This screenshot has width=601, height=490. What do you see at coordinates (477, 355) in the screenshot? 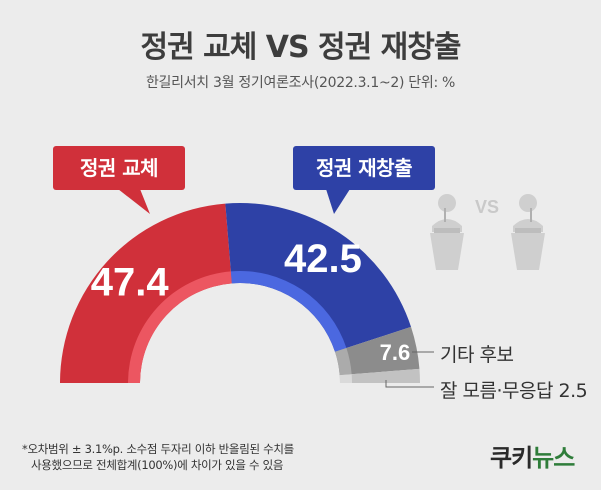
I see `legend-label-other-candidate: 기타 후보` at bounding box center [477, 355].